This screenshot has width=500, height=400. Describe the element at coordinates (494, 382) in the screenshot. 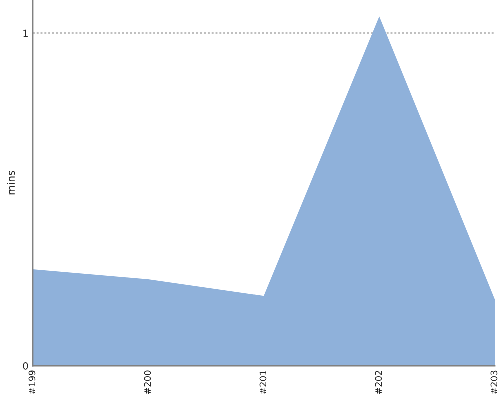

I see `x-tick-label: #203` at that location.